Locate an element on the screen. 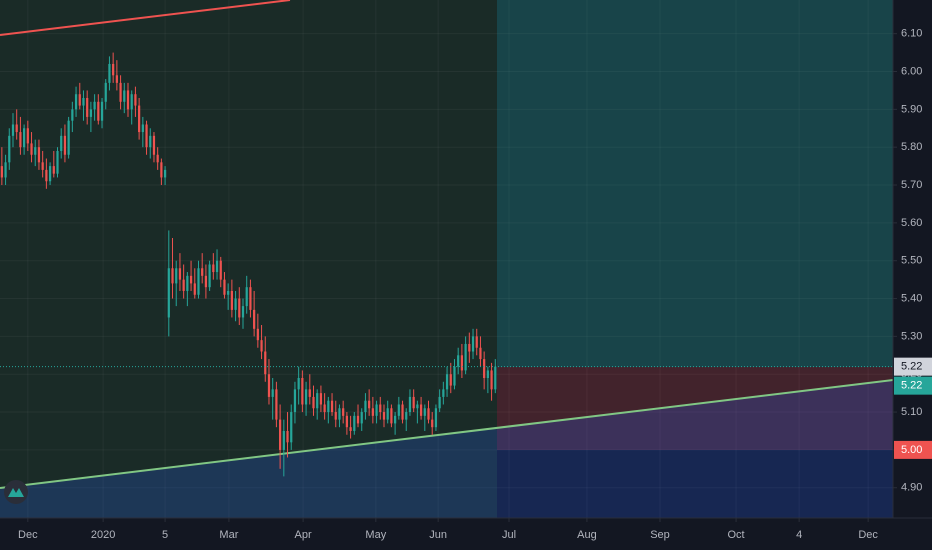  time-axis is located at coordinates (466, 534).